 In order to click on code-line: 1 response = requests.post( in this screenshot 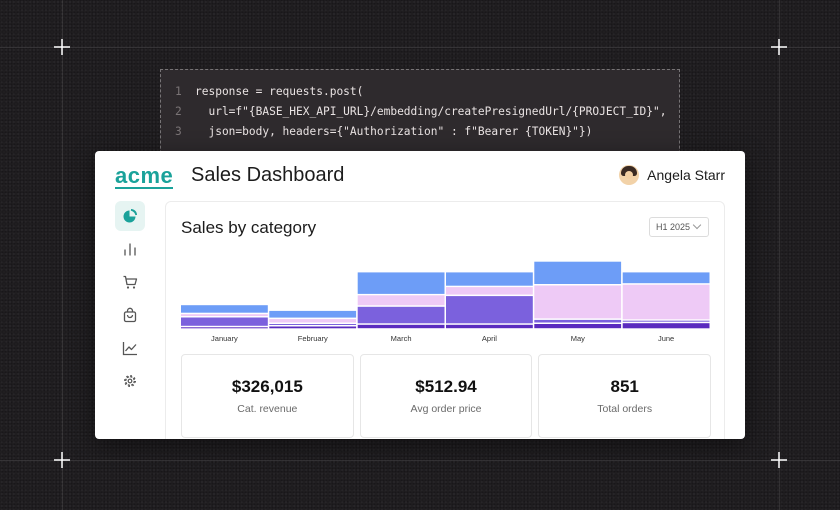, I will do `click(420, 92)`.